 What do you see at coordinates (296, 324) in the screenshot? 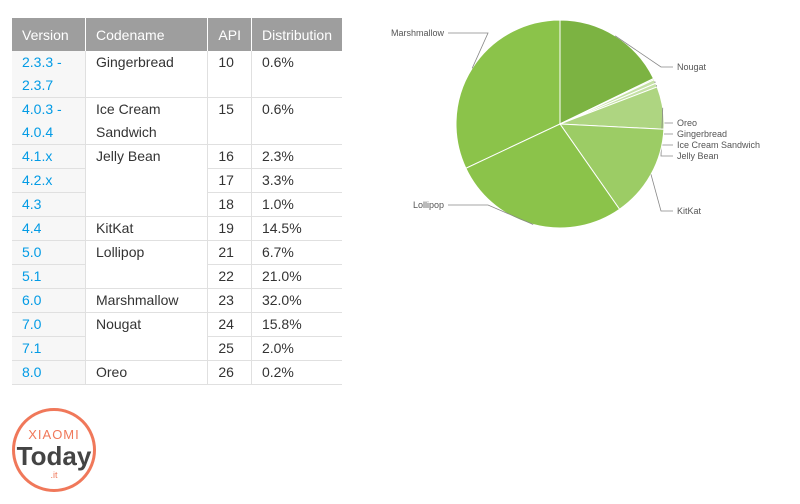
I see `distribution-cell: 15.8%` at bounding box center [296, 324].